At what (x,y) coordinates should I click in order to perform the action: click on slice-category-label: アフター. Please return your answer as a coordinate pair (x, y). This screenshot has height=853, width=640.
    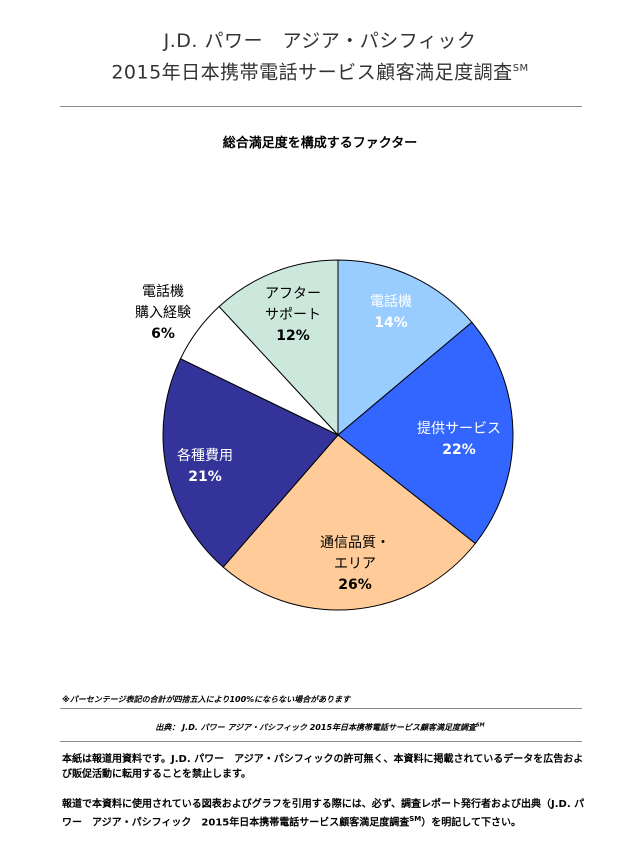
    Looking at the image, I should click on (293, 294).